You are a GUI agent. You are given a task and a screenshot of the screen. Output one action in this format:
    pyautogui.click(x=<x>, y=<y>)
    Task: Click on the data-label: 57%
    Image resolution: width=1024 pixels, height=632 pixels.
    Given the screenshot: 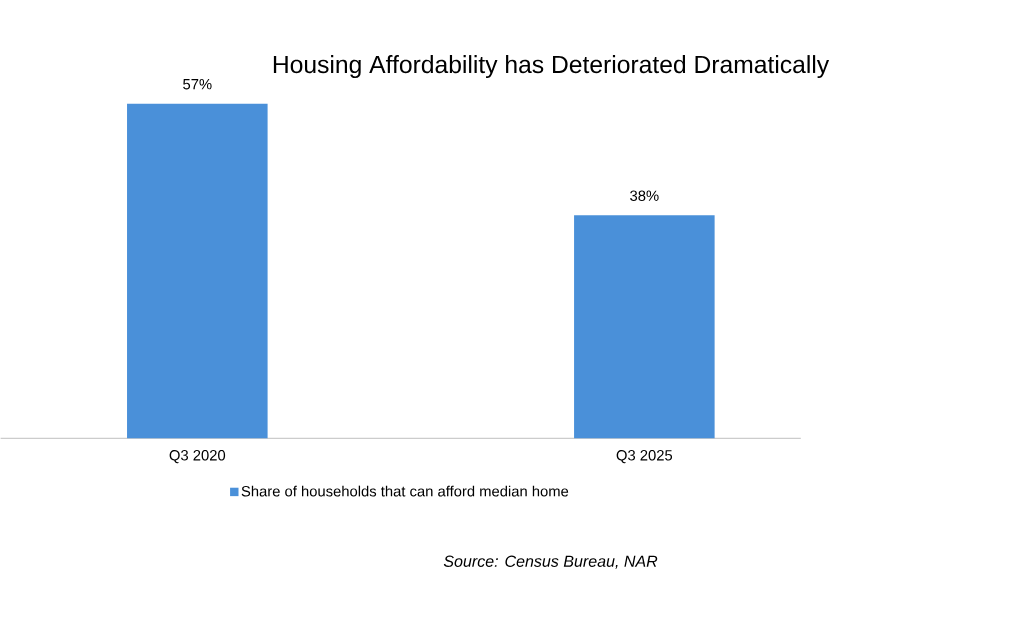 What is the action you would take?
    pyautogui.click(x=197, y=84)
    